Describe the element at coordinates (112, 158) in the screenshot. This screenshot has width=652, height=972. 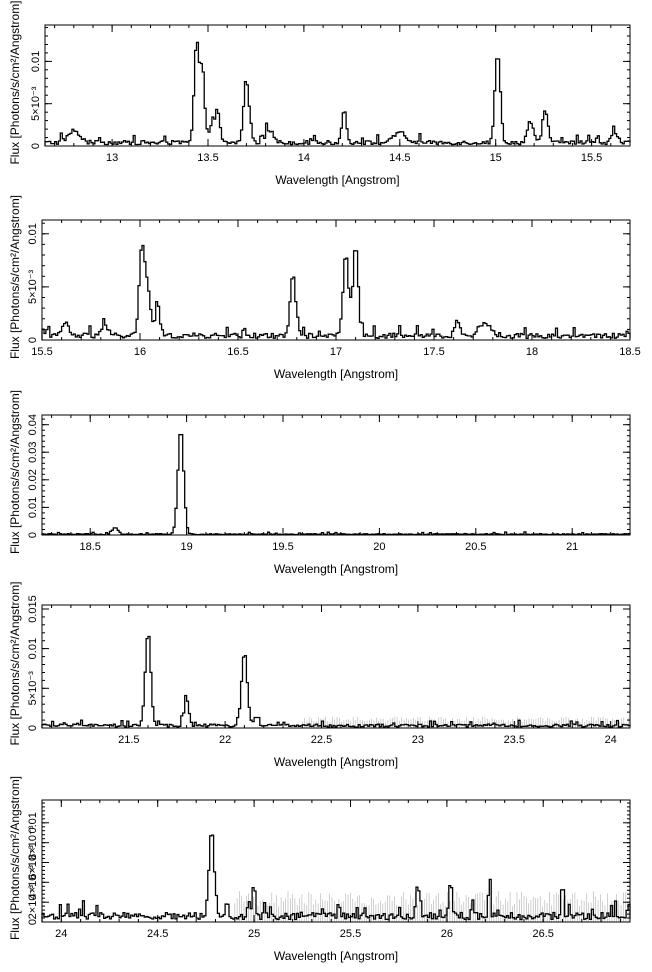
I see `x-tick-label: 13` at that location.